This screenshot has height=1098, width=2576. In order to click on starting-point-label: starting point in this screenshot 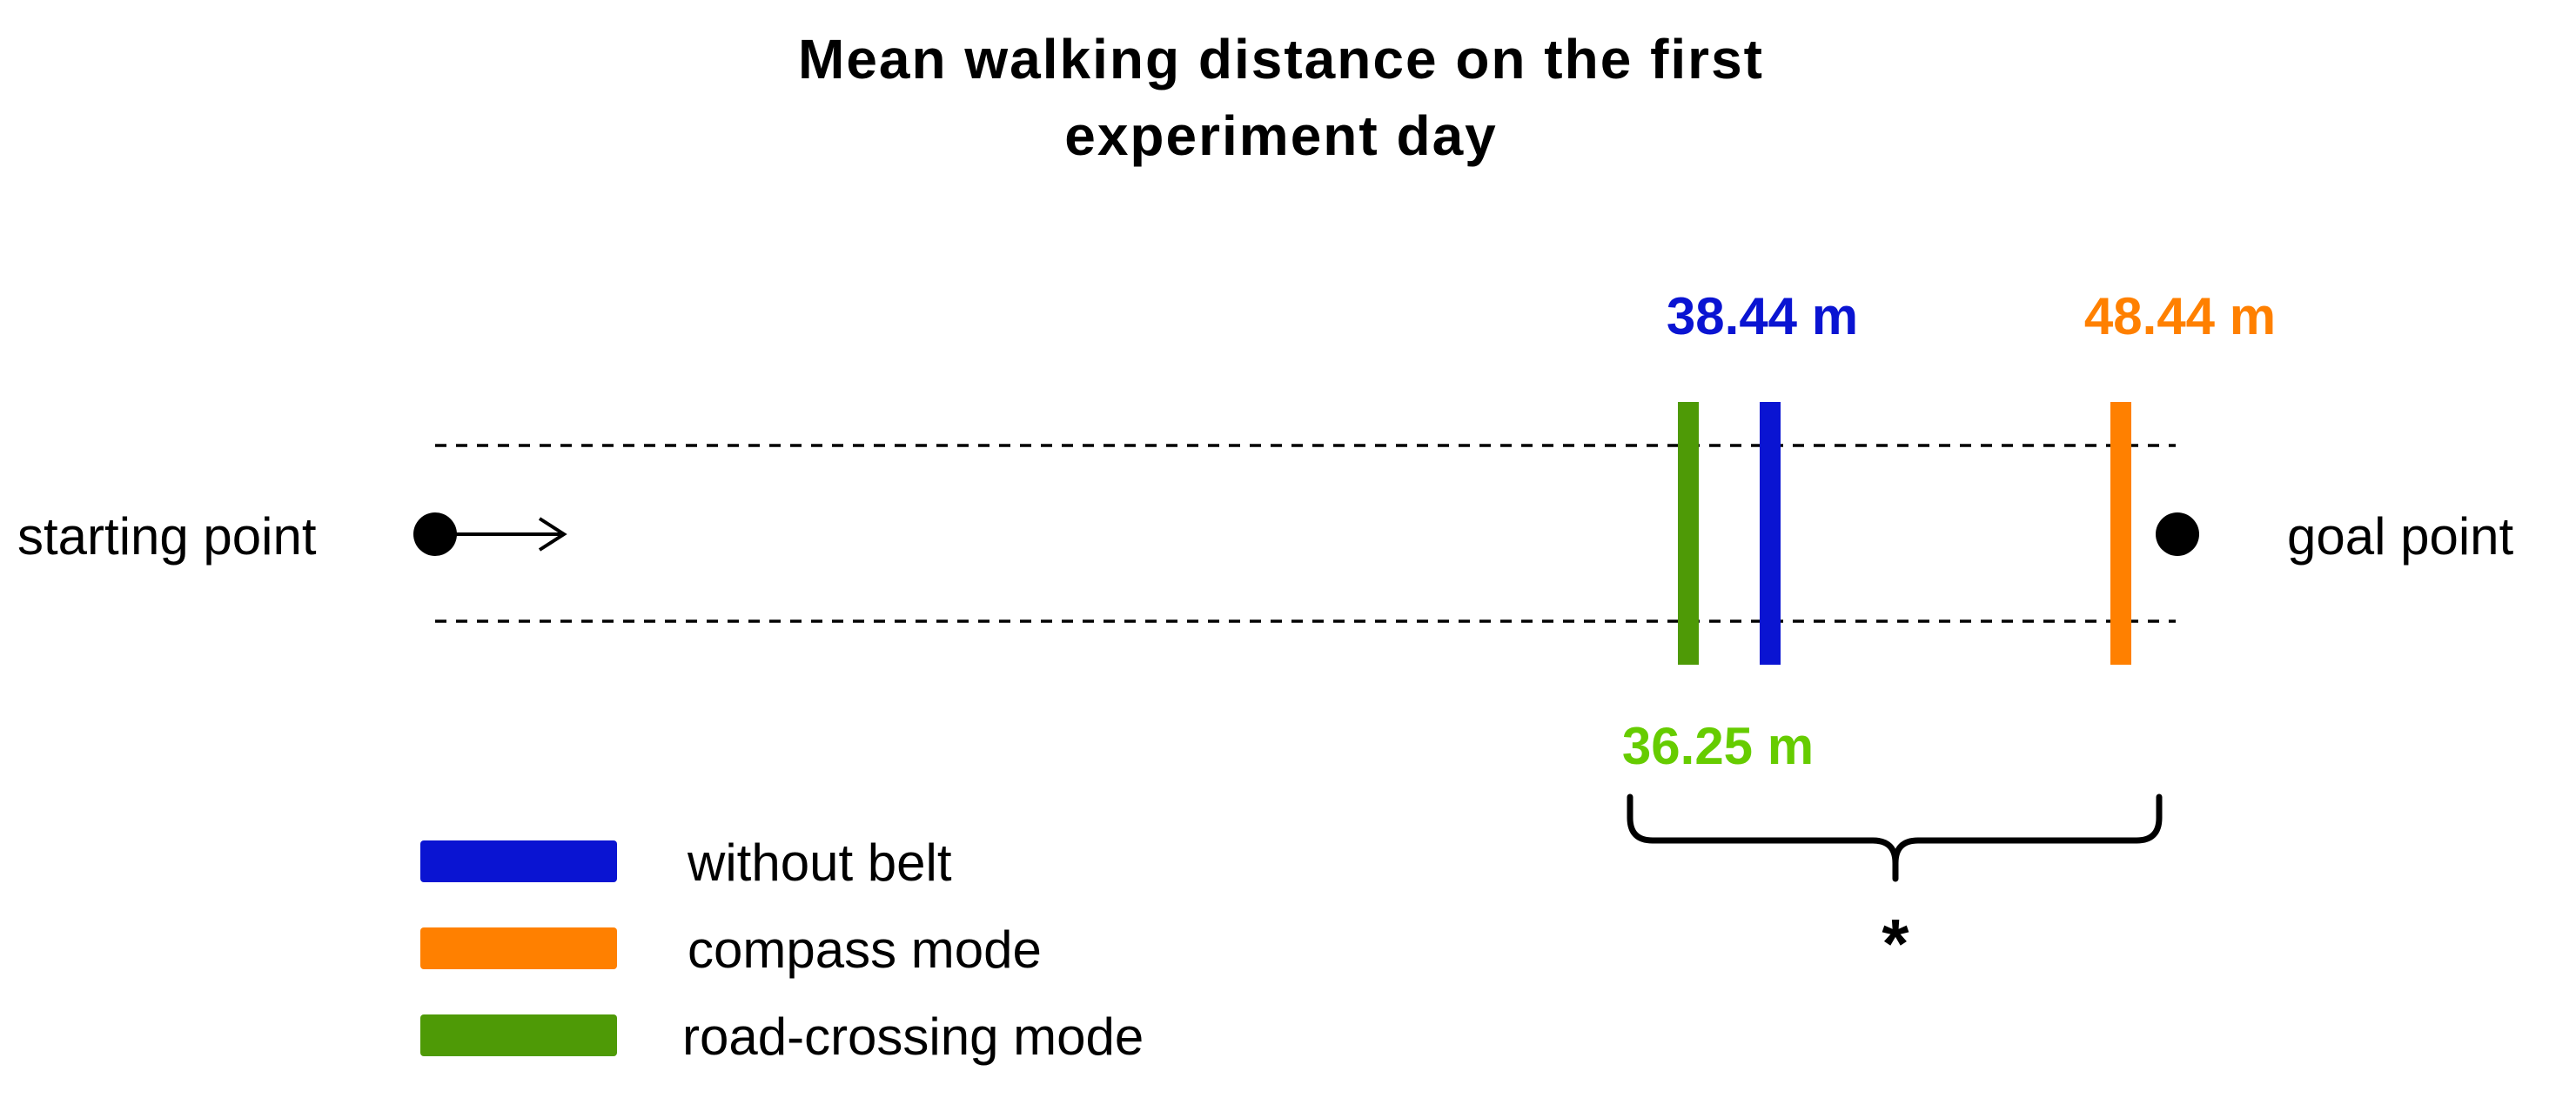, I will do `click(167, 537)`.